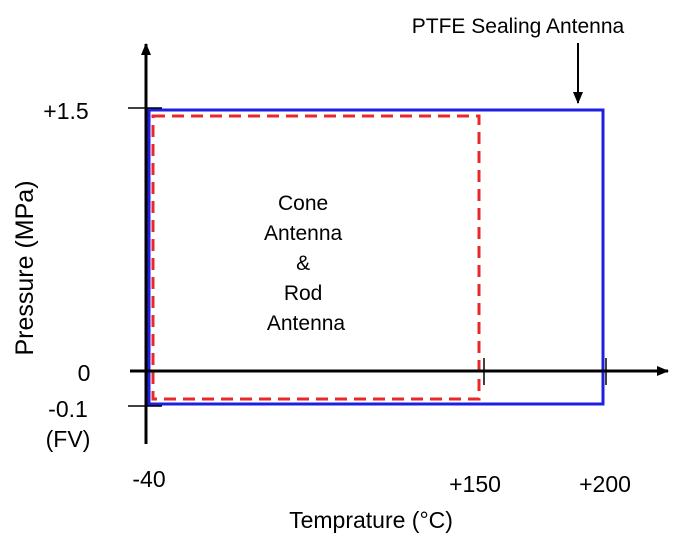 This screenshot has height=543, width=673. I want to click on y-tick-label-0: 0, so click(84, 373).